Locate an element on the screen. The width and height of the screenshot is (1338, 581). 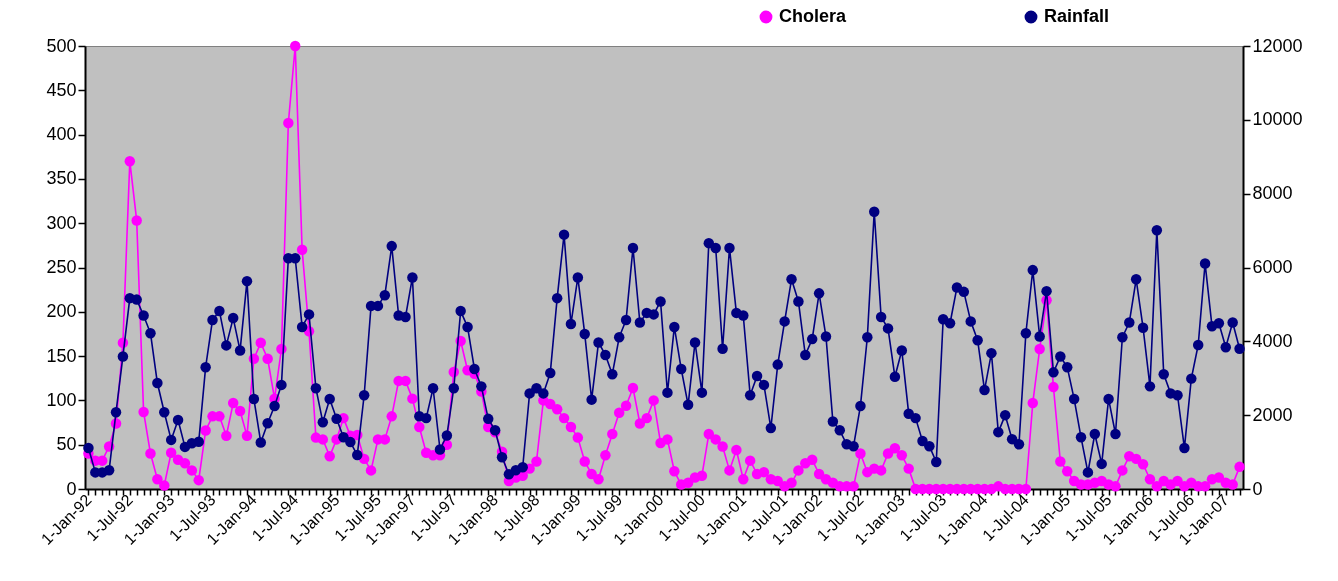
y-tick-label: 500 is located at coordinates (61, 45).